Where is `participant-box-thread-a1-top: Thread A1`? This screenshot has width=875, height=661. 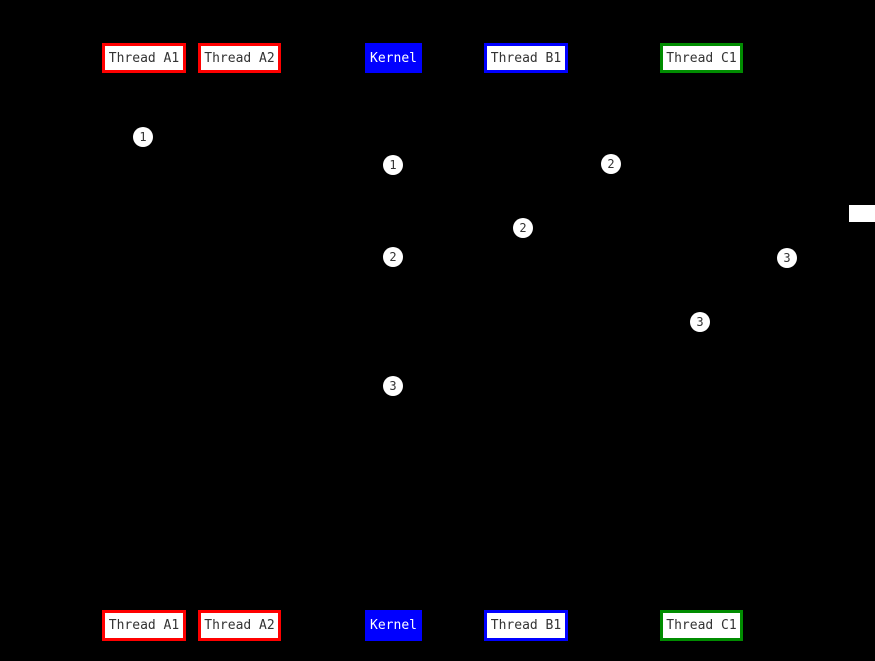
participant-box-thread-a1-top: Thread A1 is located at coordinates (144, 58).